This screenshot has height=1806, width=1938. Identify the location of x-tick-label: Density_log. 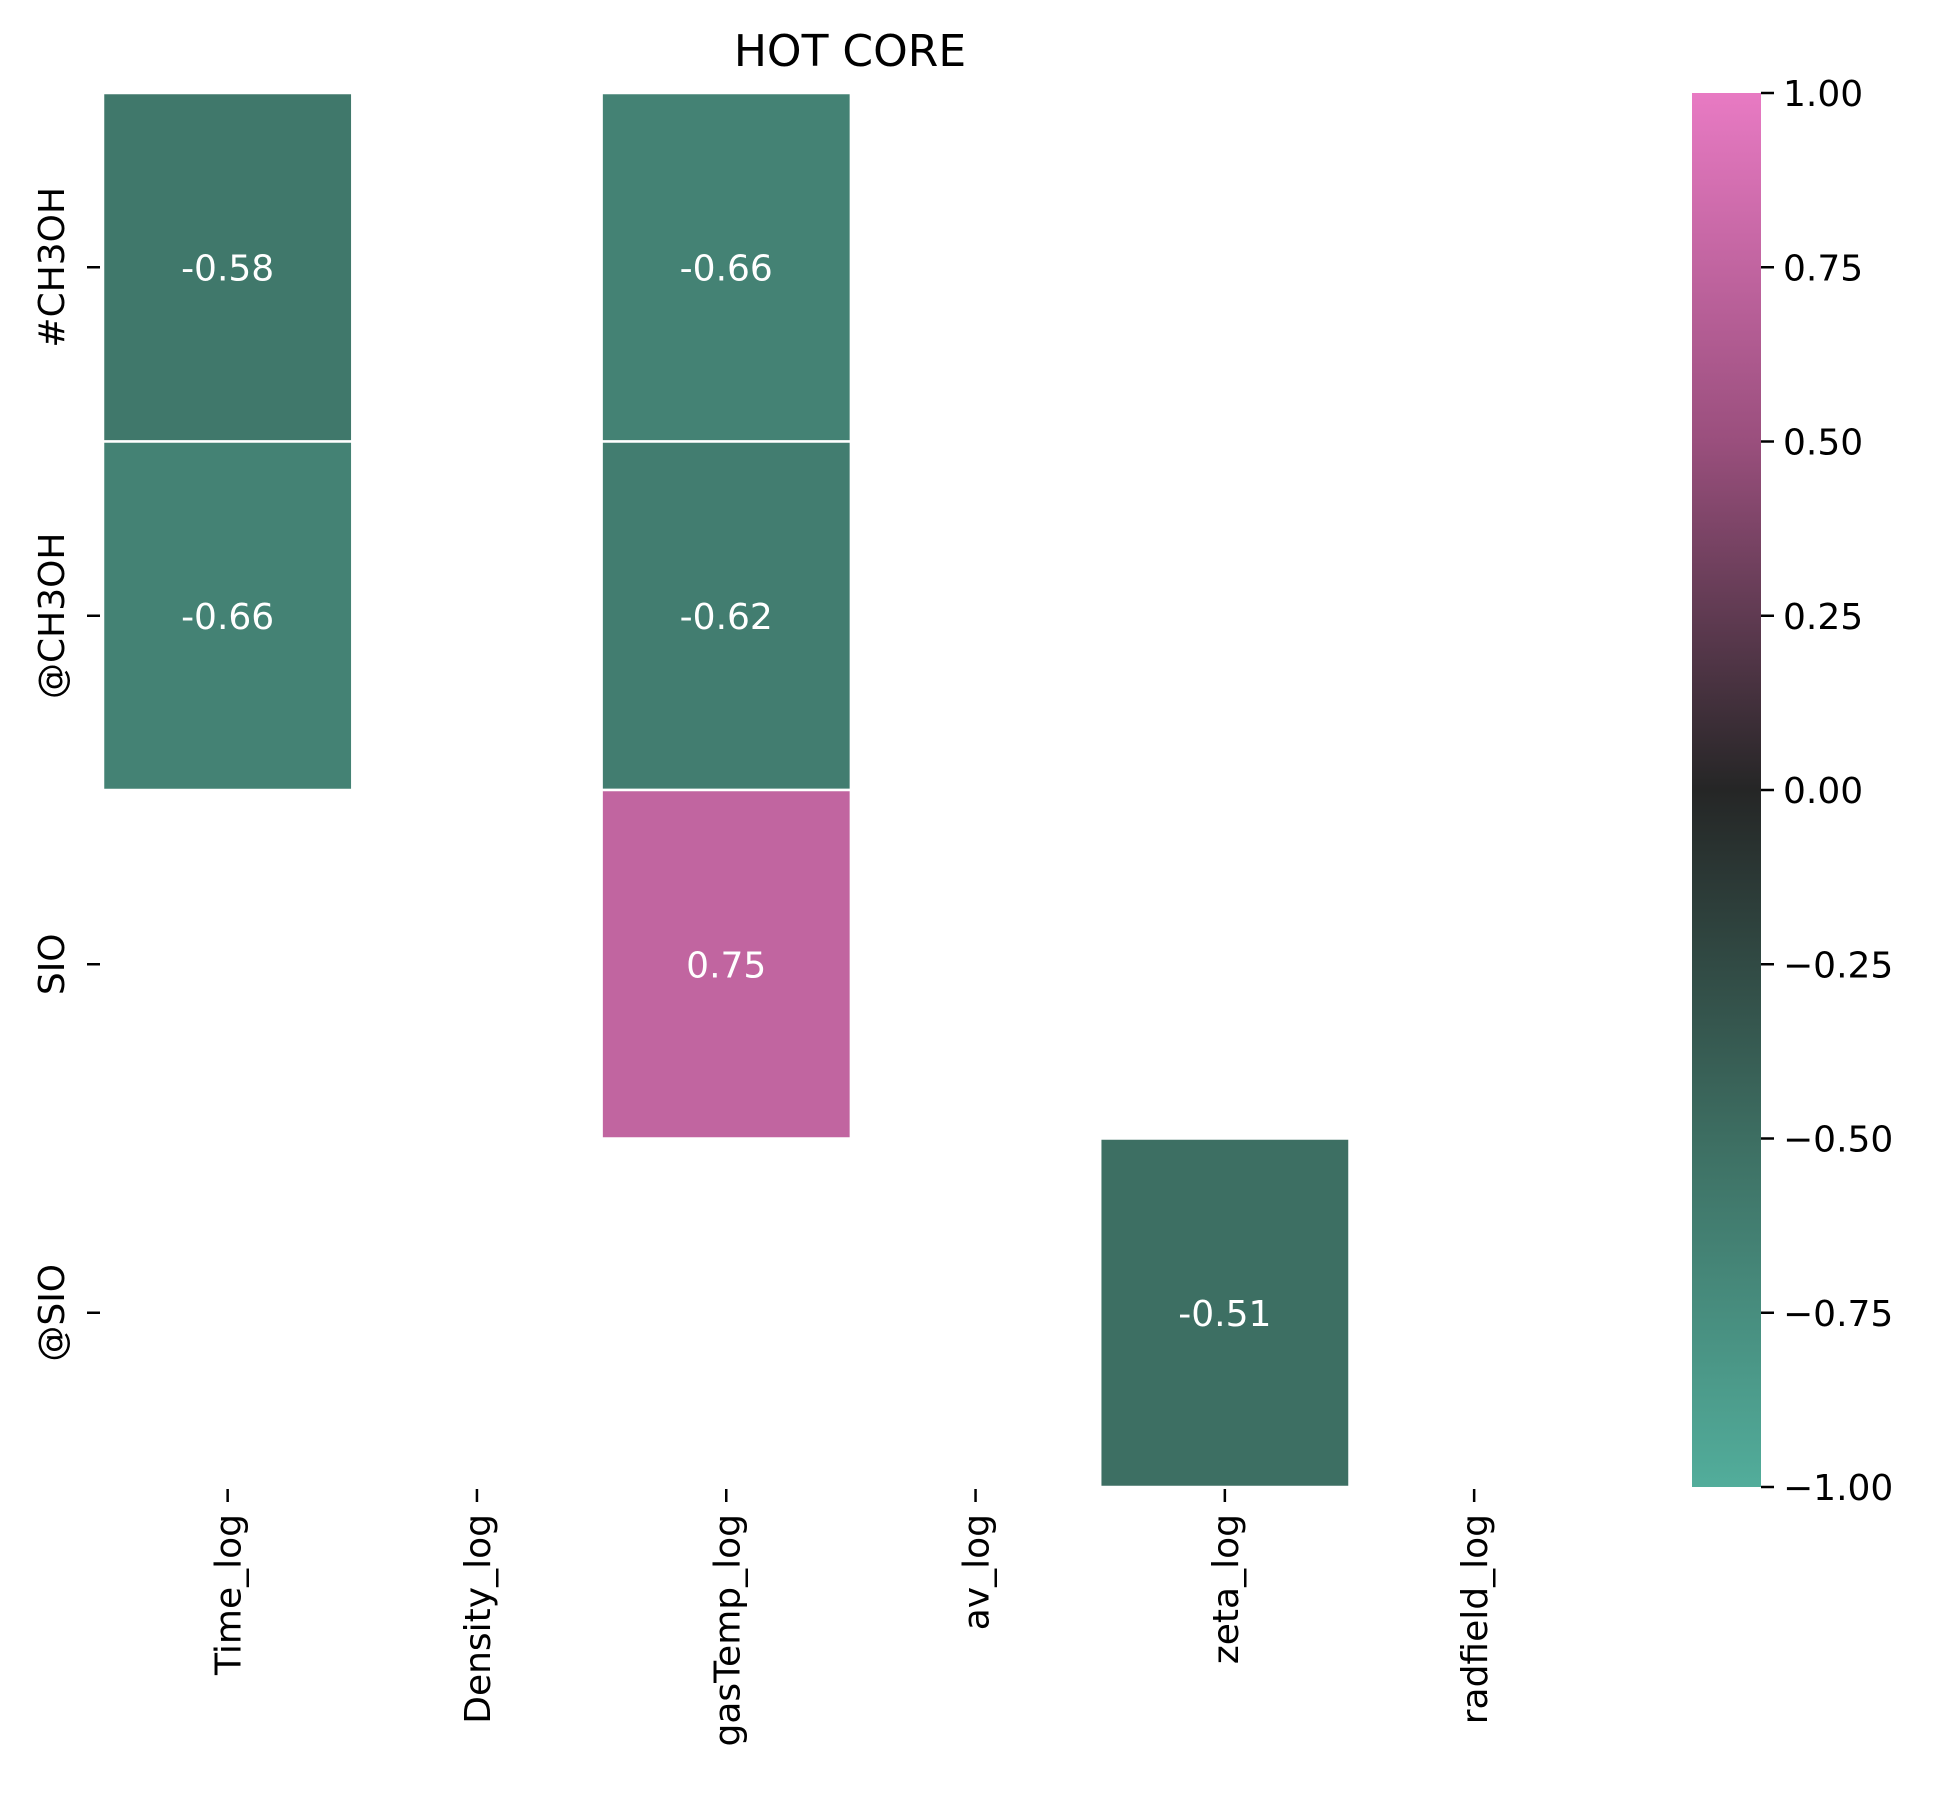
(478, 1619).